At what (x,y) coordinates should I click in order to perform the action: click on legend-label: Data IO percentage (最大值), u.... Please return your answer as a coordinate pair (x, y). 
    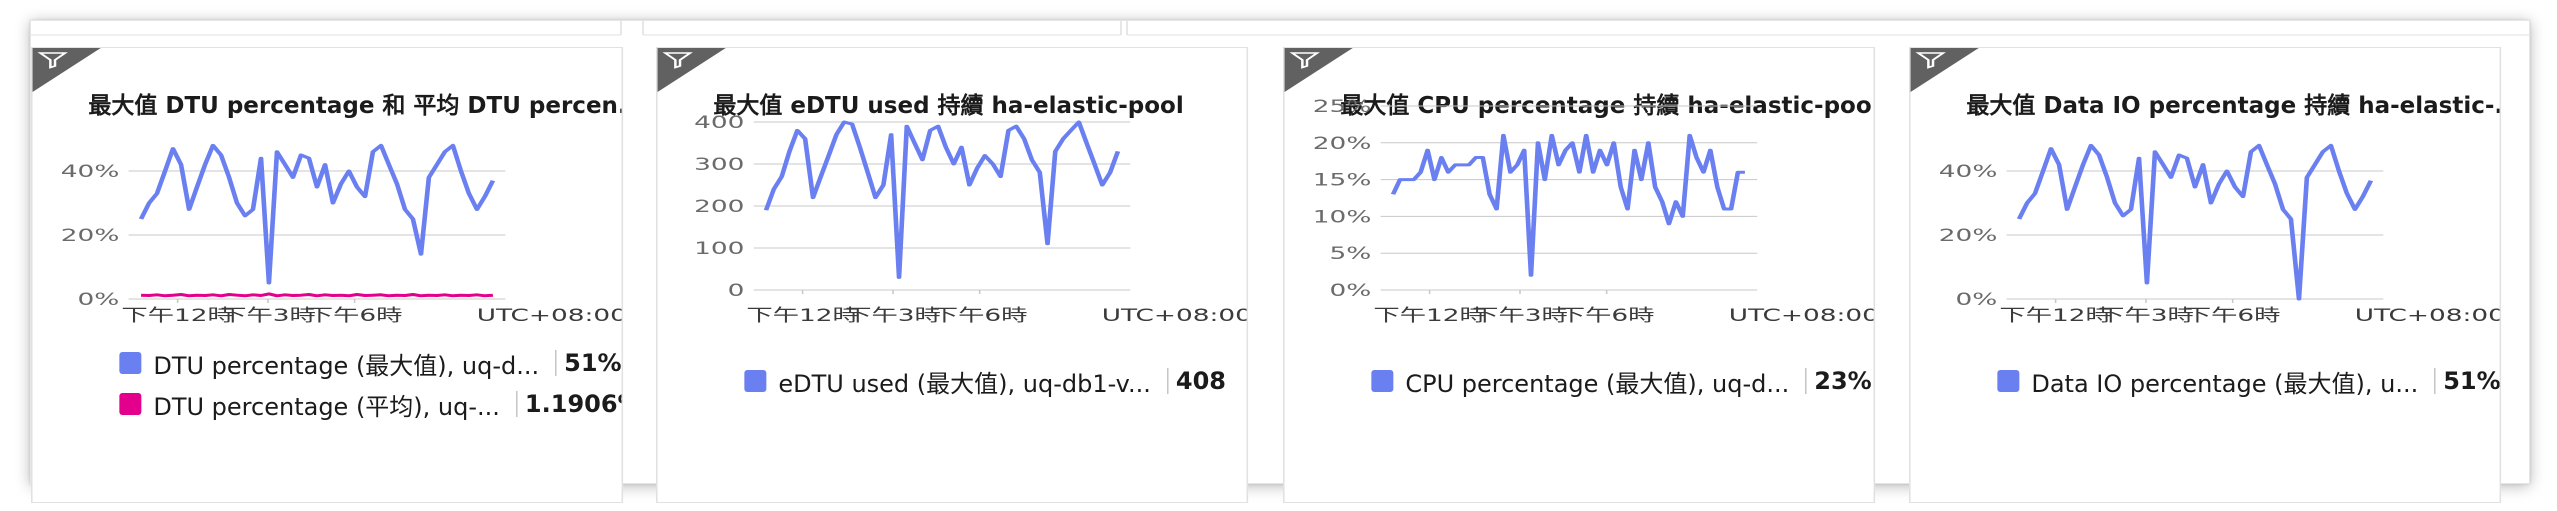
    Looking at the image, I should click on (2225, 383).